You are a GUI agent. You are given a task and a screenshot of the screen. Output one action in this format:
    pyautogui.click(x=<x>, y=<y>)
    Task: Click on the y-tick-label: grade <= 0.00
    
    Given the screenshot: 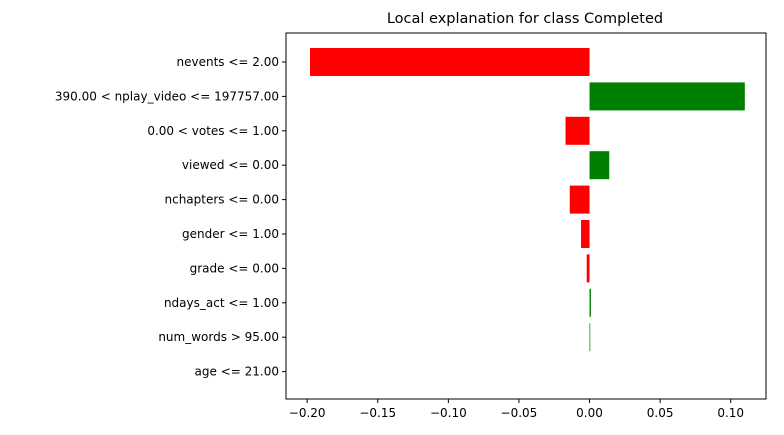 What is the action you would take?
    pyautogui.click(x=234, y=268)
    